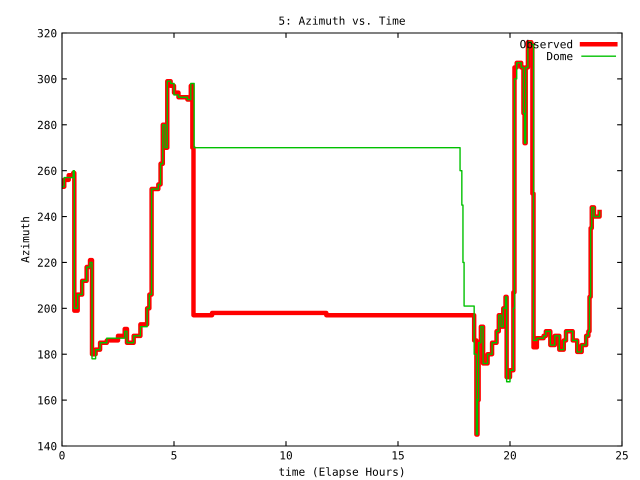 The width and height of the screenshot is (640, 480). What do you see at coordinates (47, 446) in the screenshot?
I see `y-tick-label: 140` at bounding box center [47, 446].